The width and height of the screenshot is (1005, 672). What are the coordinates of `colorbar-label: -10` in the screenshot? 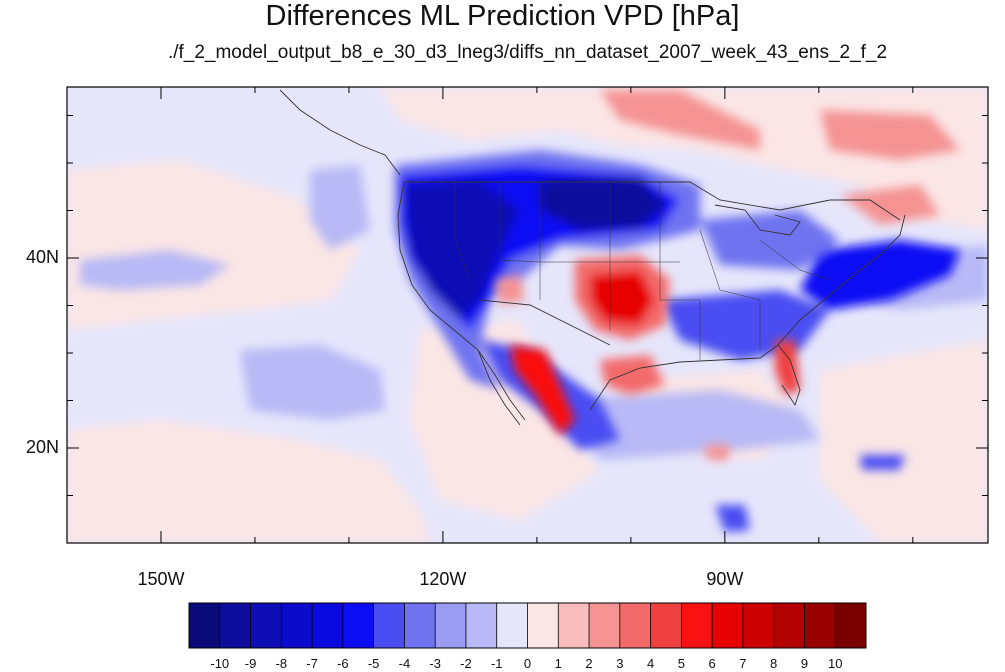 It's located at (220, 663).